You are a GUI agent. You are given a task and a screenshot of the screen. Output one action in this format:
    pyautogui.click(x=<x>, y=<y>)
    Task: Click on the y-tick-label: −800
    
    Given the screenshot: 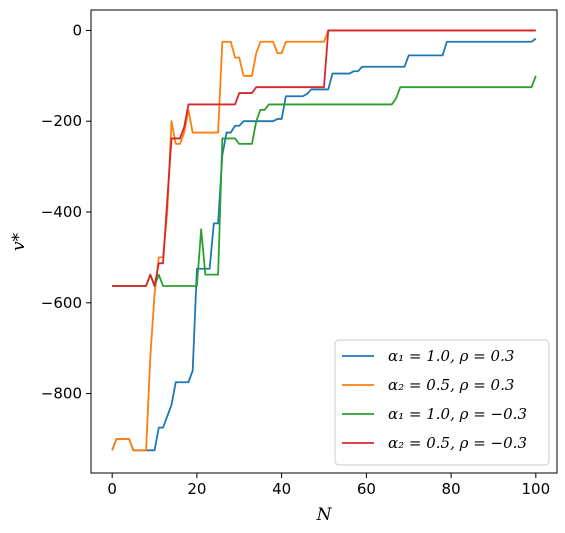 What is the action you would take?
    pyautogui.click(x=61, y=394)
    